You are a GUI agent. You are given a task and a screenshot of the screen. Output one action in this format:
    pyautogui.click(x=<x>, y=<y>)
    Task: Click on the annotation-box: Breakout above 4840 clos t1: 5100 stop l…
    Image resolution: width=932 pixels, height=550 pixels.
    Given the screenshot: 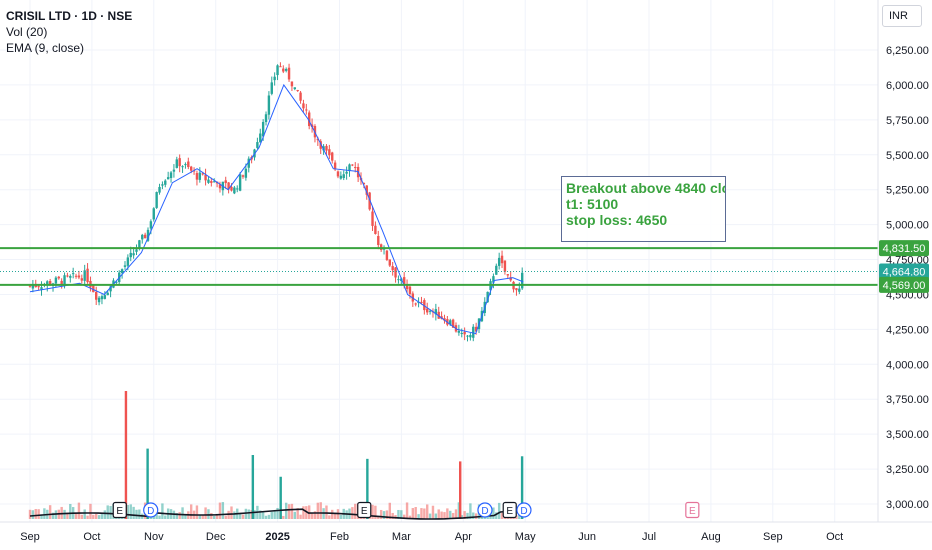 What is the action you would take?
    pyautogui.click(x=643, y=209)
    